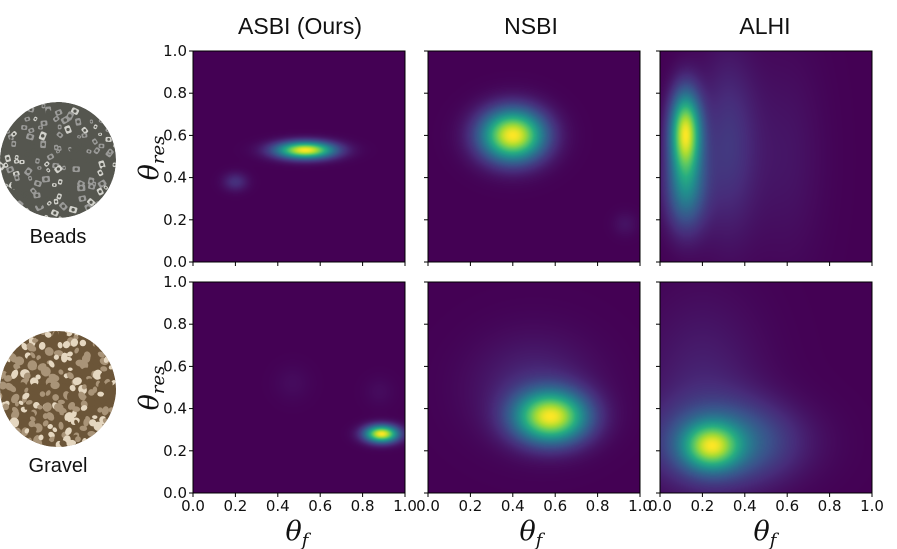 This screenshot has width=897, height=549. I want to click on gravel-texture, so click(58, 389).